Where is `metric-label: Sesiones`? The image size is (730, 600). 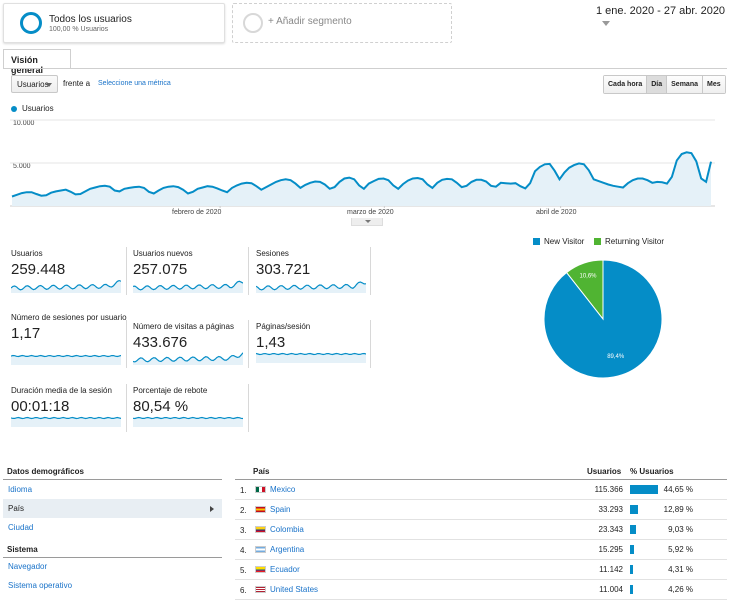 metric-label: Sesiones is located at coordinates (272, 253).